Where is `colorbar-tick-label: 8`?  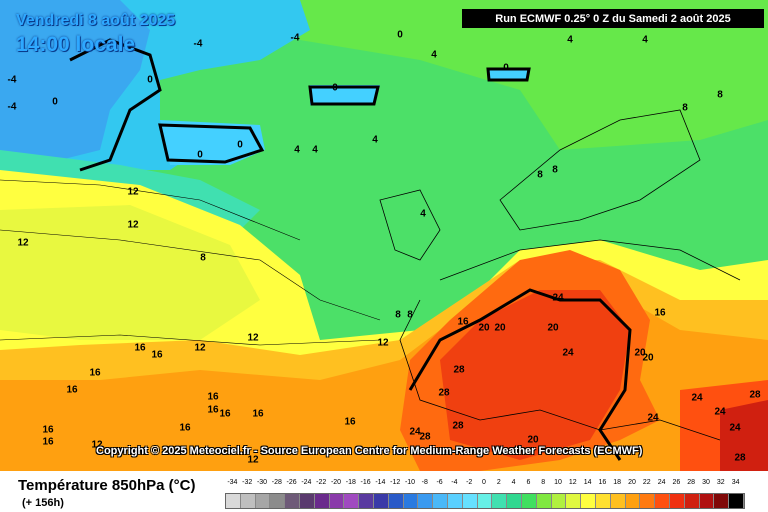 colorbar-tick-label: 8 is located at coordinates (543, 482).